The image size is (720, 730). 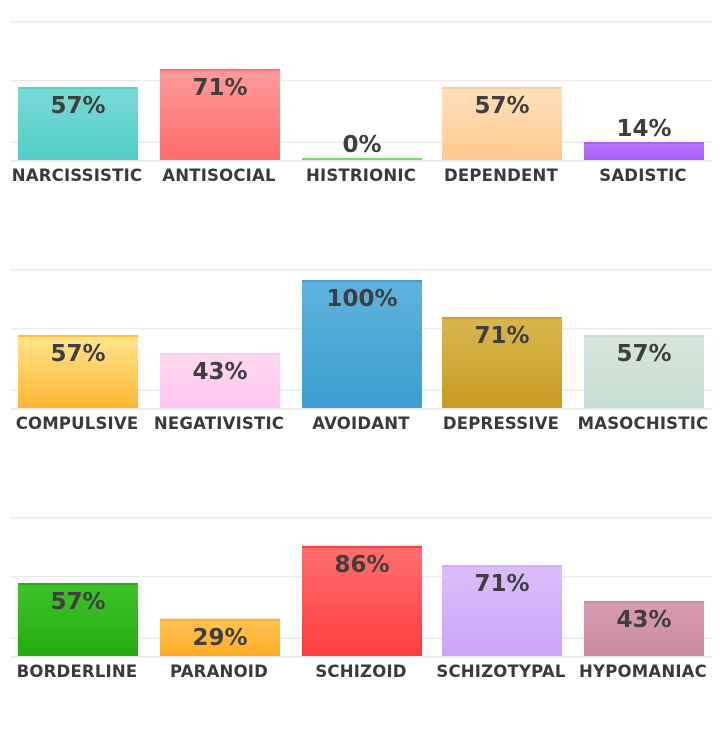 I want to click on bar-schizotypal, so click(x=502, y=610).